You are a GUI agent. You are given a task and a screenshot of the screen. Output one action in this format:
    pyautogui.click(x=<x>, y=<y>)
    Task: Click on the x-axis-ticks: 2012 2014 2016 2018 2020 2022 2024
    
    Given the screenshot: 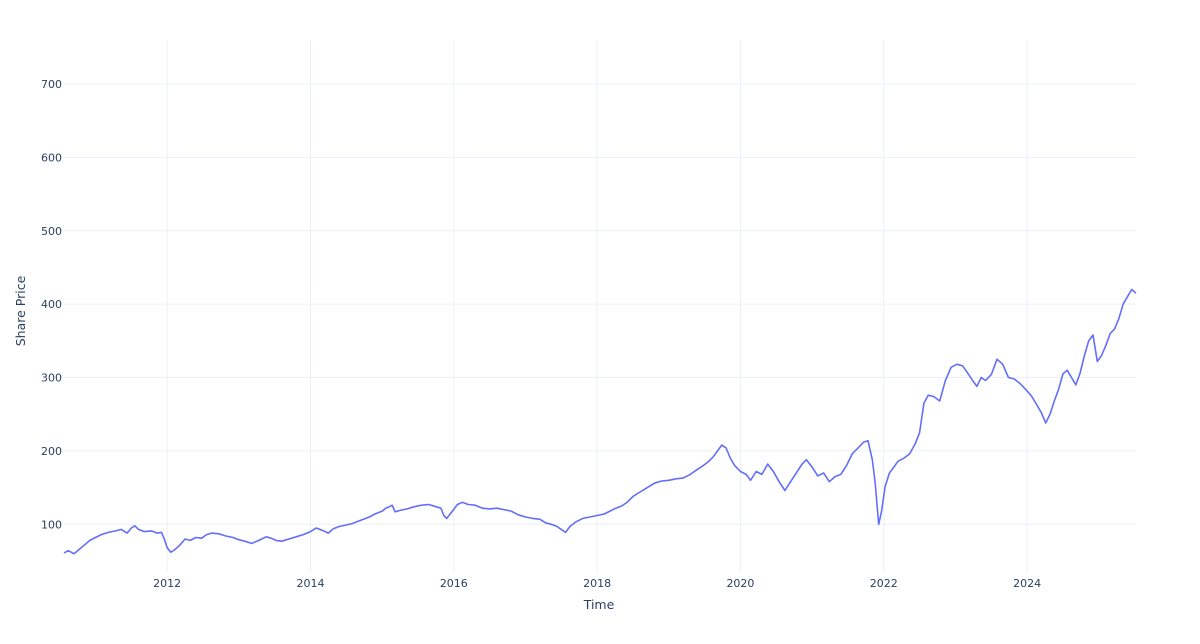 What is the action you would take?
    pyautogui.click(x=597, y=583)
    